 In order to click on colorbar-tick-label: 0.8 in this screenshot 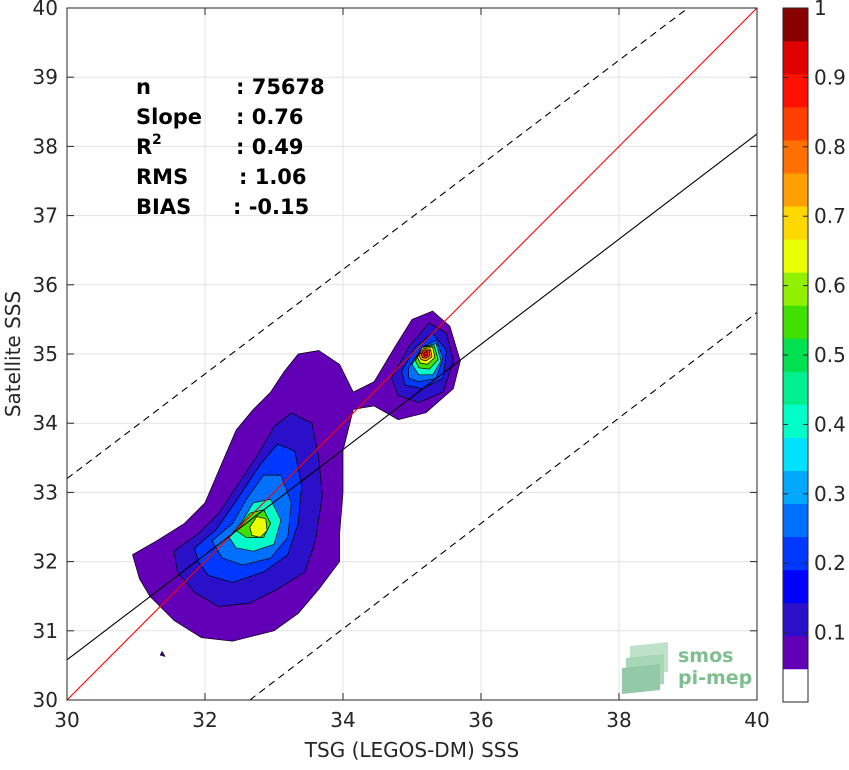, I will do `click(830, 147)`.